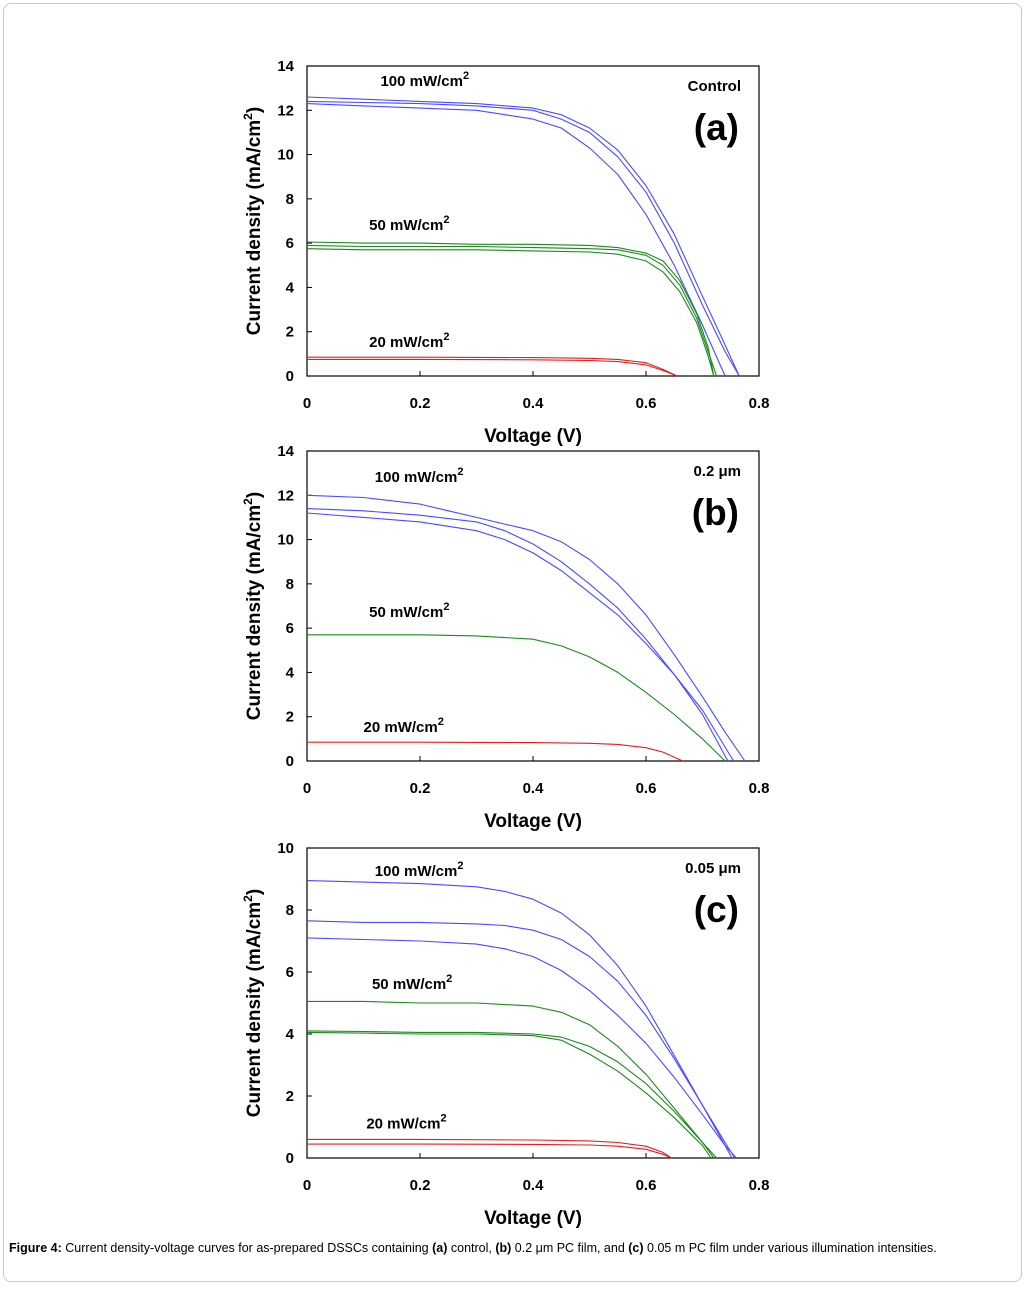 The image size is (1029, 1289). Describe the element at coordinates (715, 512) in the screenshot. I see `panel-tag: (b)` at that location.